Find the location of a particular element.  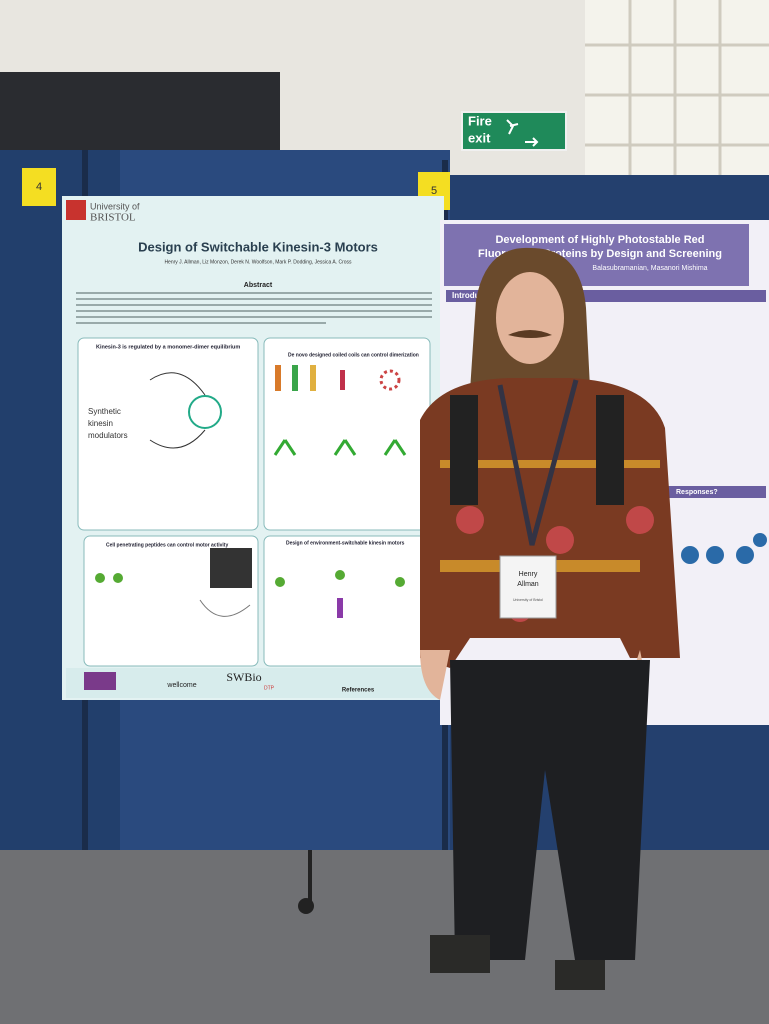

logo-crest is located at coordinates (76, 210).